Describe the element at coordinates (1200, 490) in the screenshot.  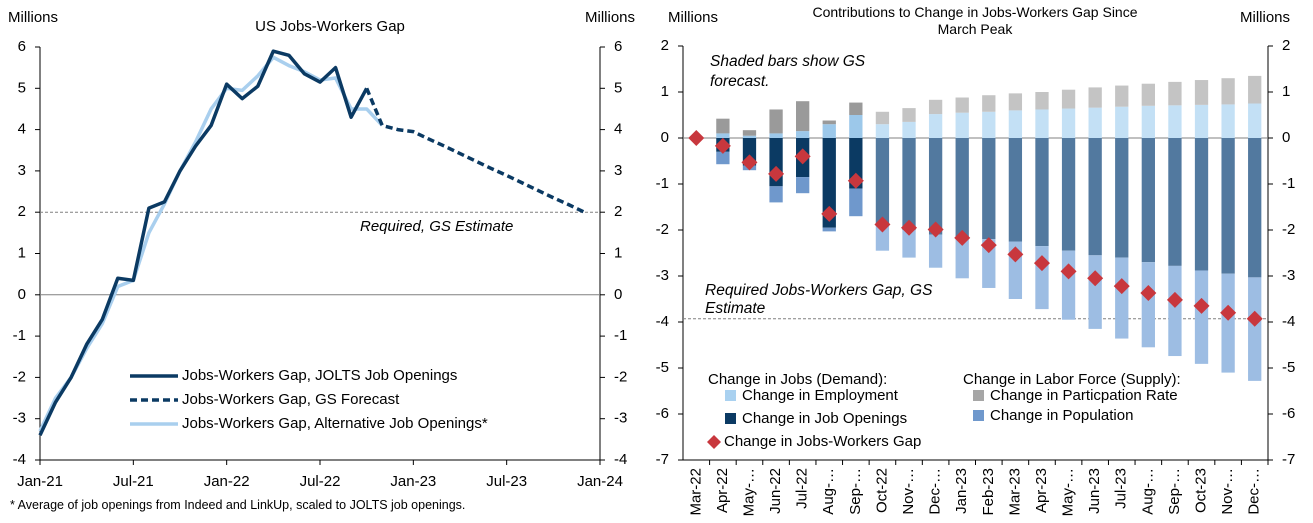
I see `x-tick-label: Oct-23` at that location.